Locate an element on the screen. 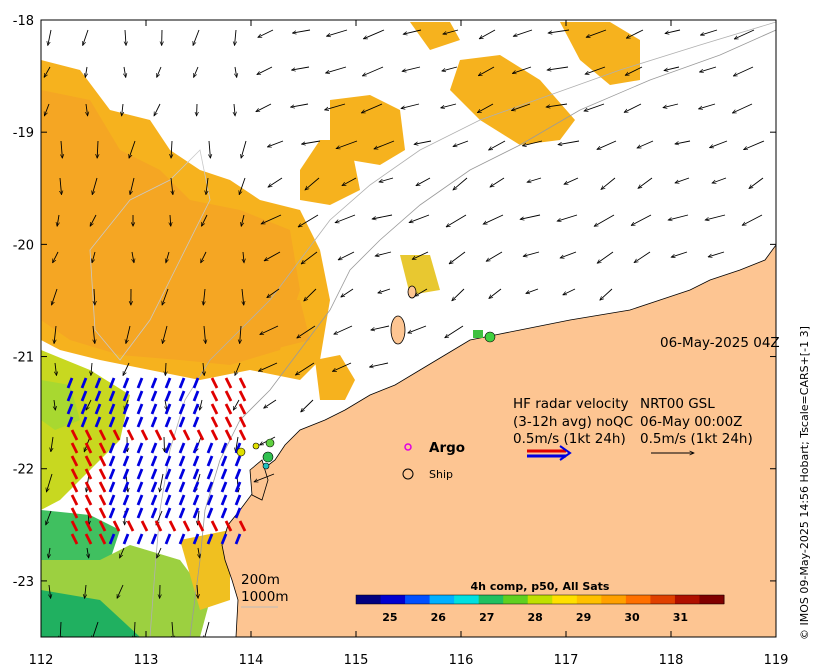 The image size is (819, 672). colorbar-tick-label: 30 is located at coordinates (632, 617).